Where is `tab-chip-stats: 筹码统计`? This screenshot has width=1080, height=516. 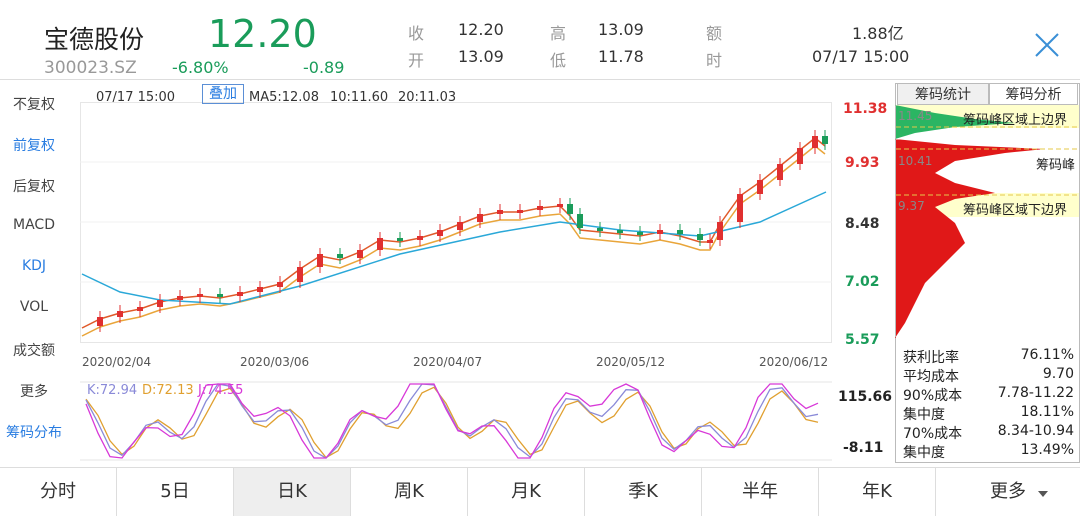
tab-chip-stats: 筹码统计 is located at coordinates (943, 94).